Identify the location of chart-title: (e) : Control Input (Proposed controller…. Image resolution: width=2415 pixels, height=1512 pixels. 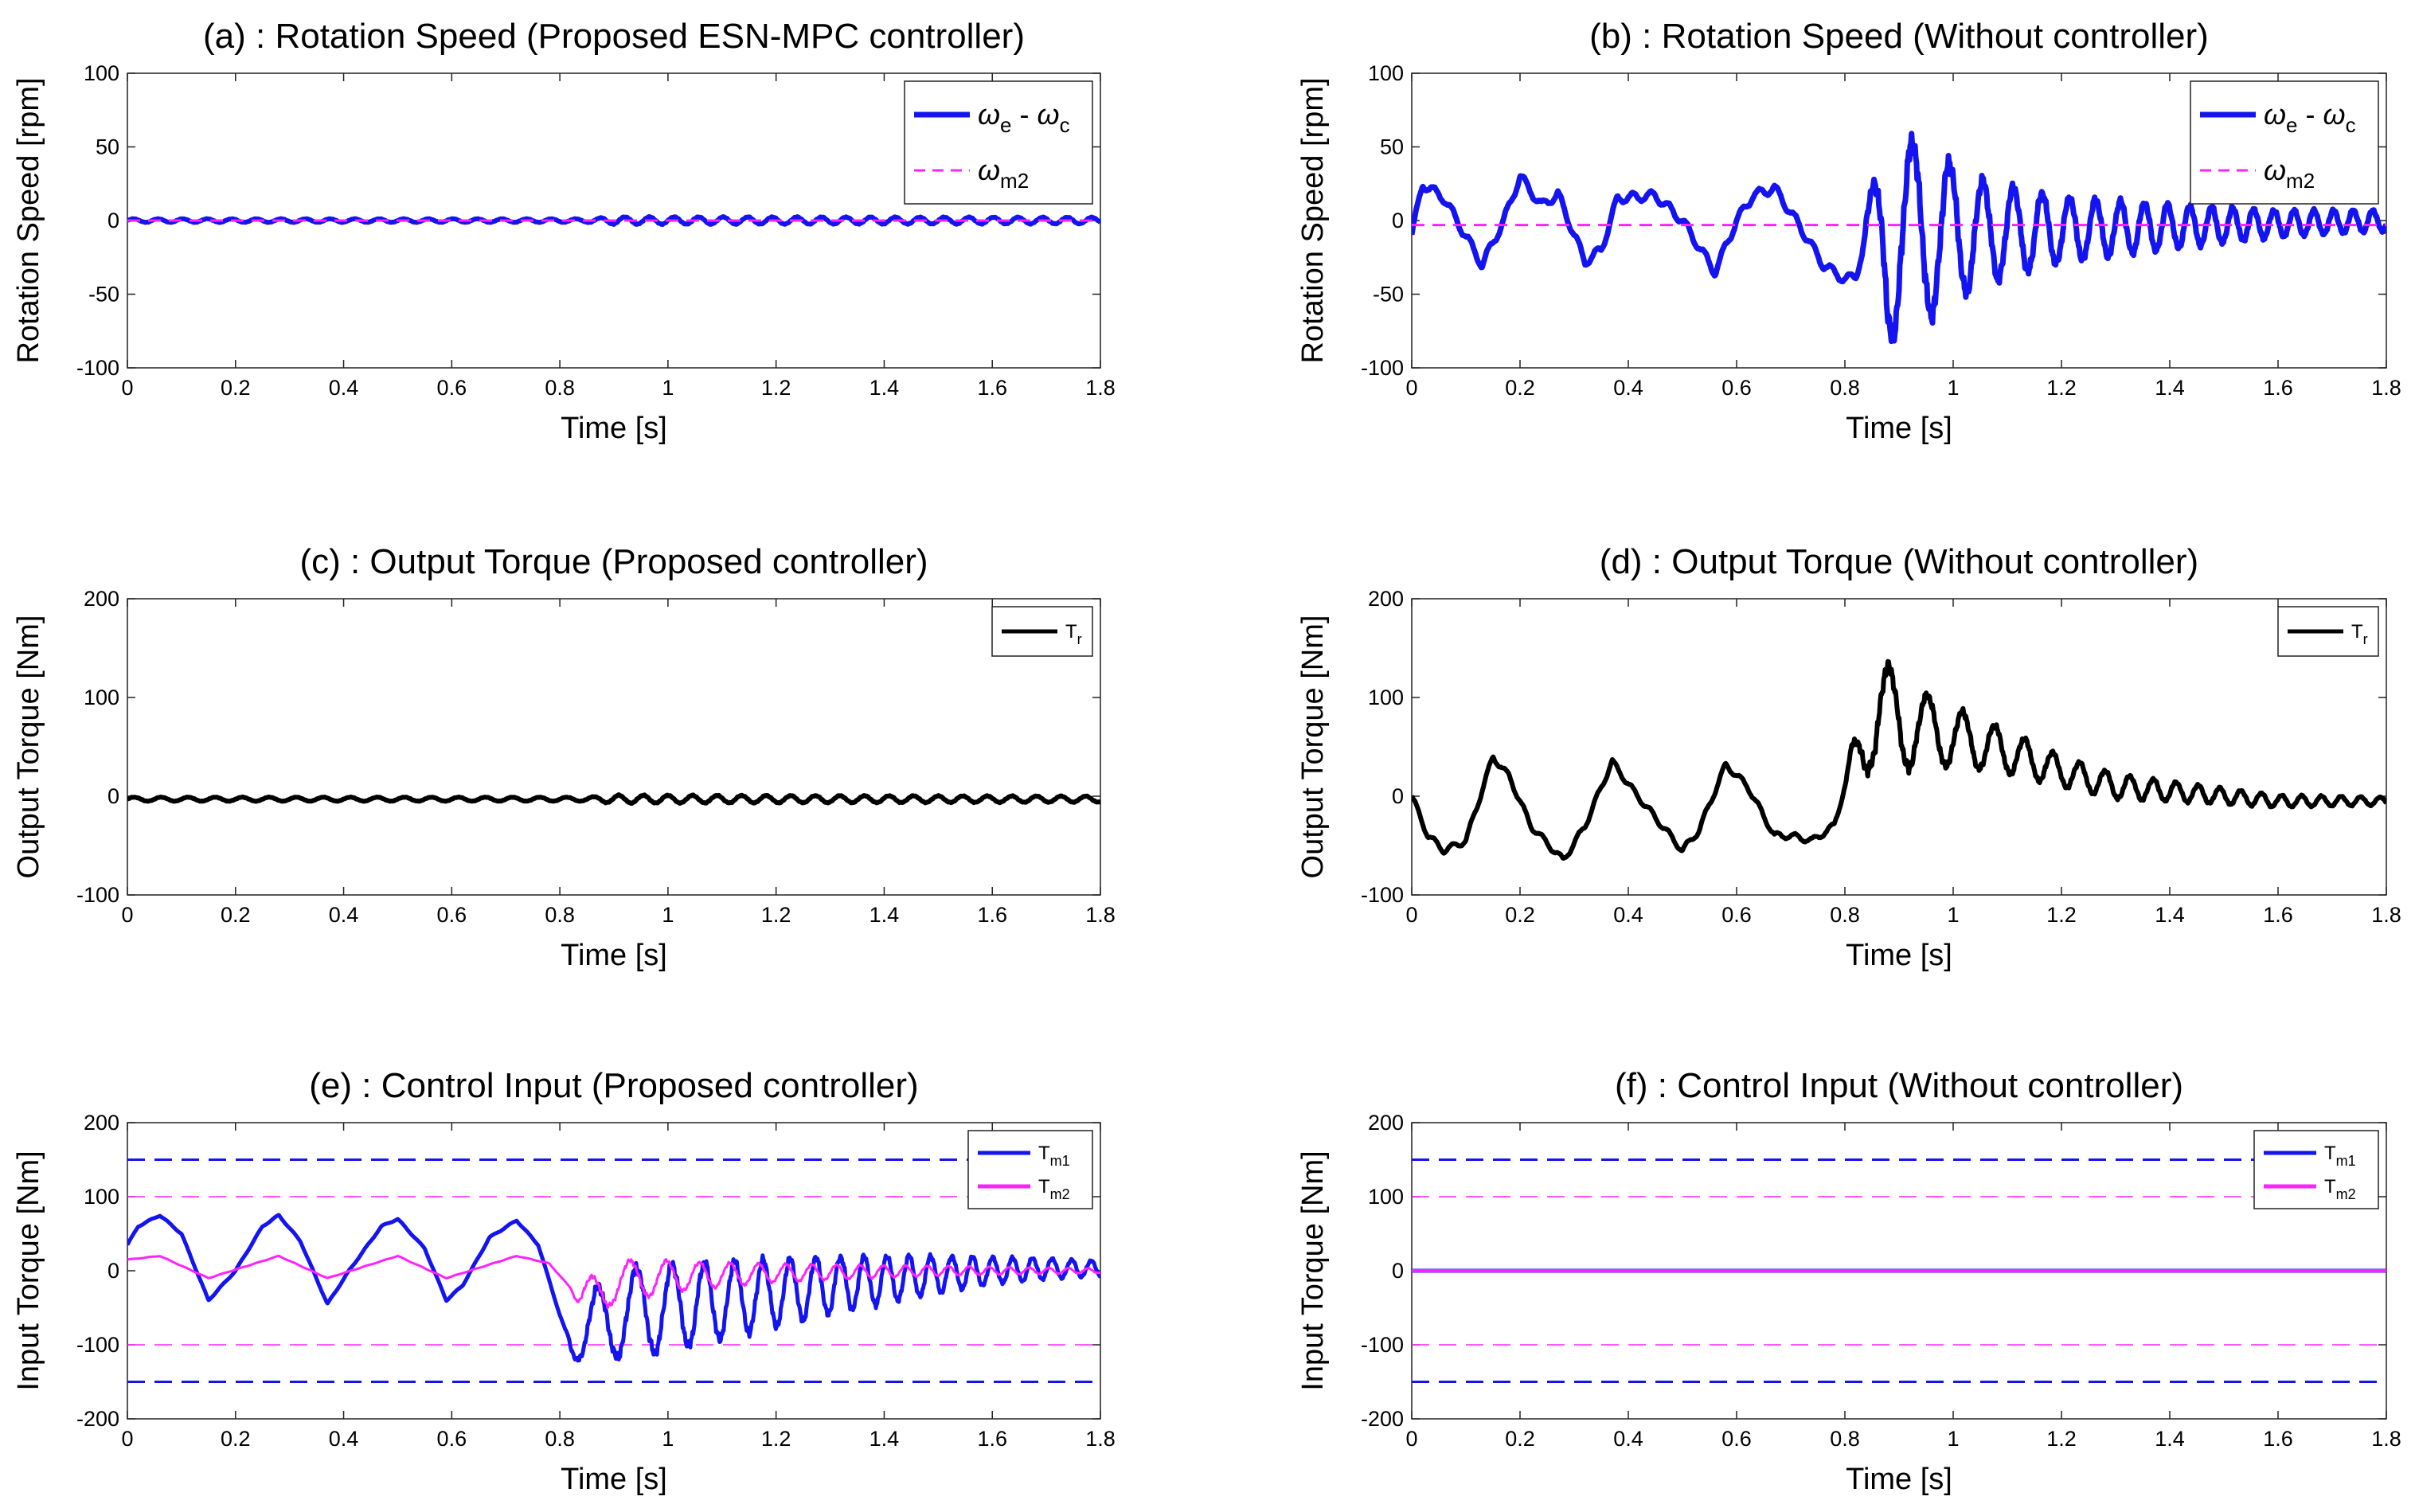
(613, 1085).